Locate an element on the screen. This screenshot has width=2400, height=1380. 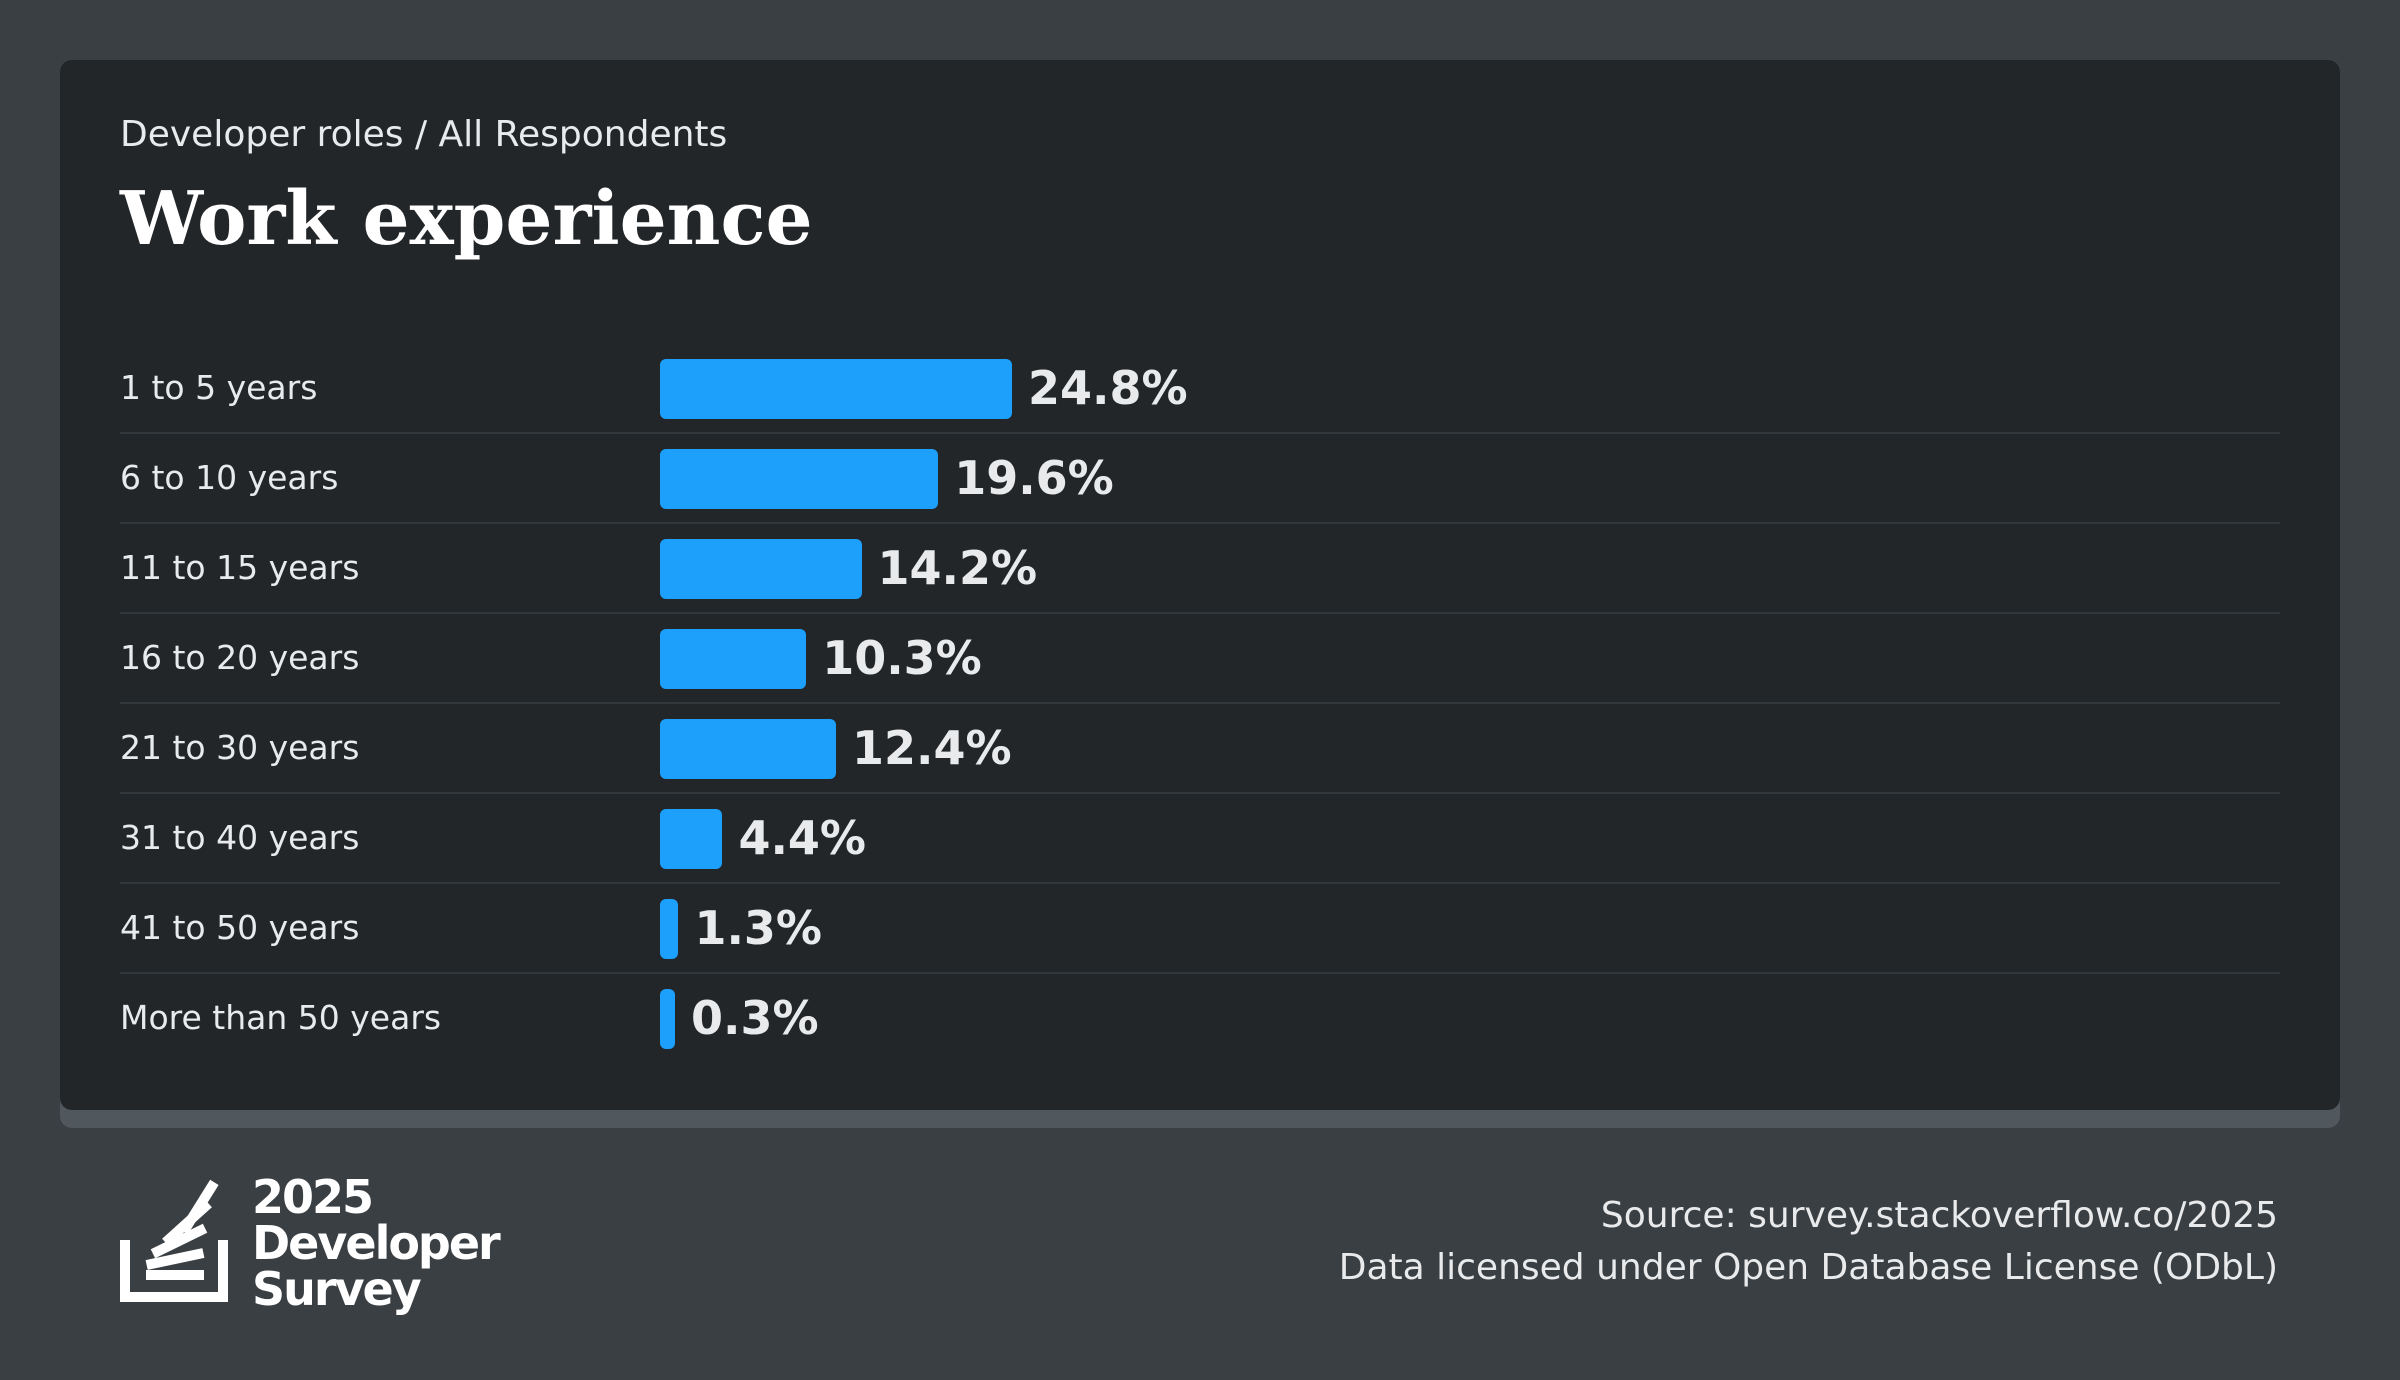
category-label: 6 to 10 years is located at coordinates (229, 477).